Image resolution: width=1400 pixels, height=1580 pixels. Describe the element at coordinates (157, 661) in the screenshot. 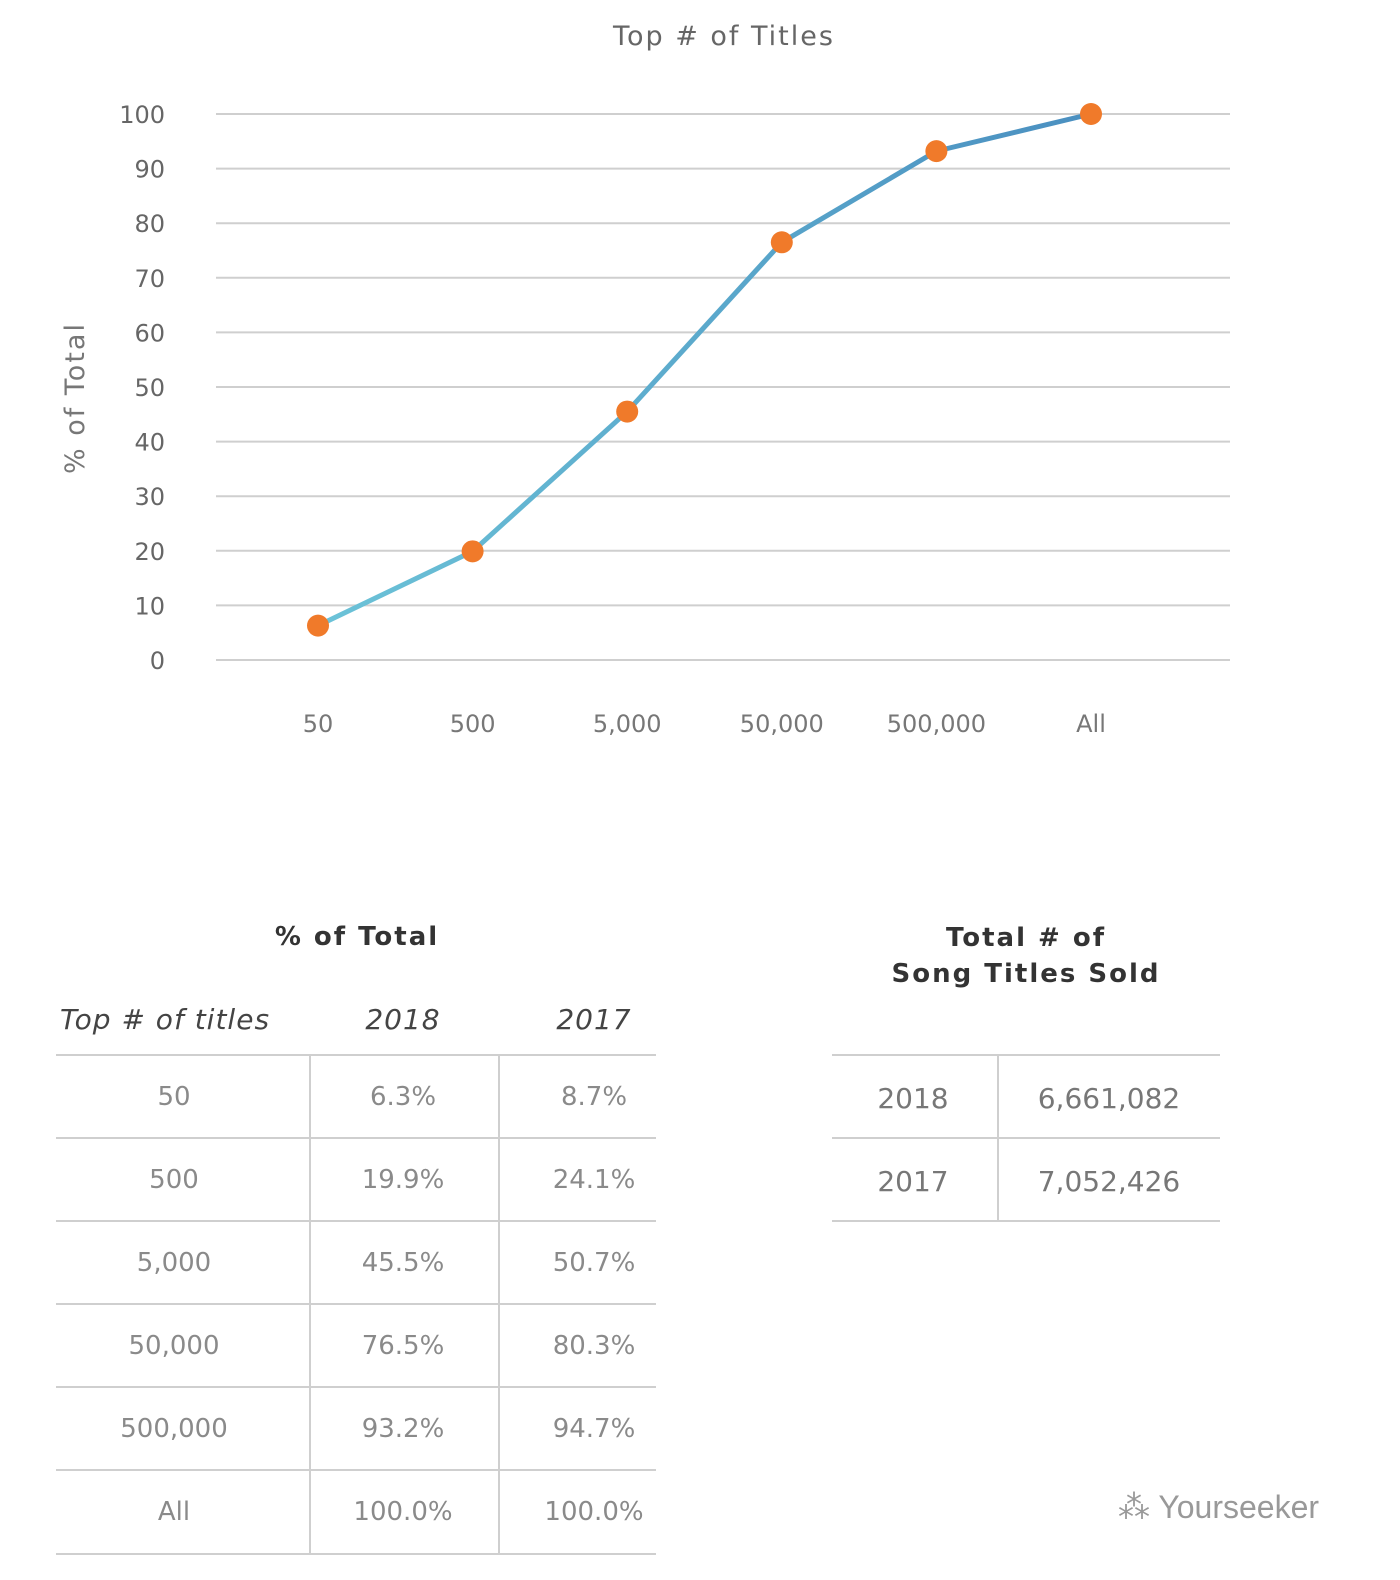

I see `y-tick-label: 0` at that location.